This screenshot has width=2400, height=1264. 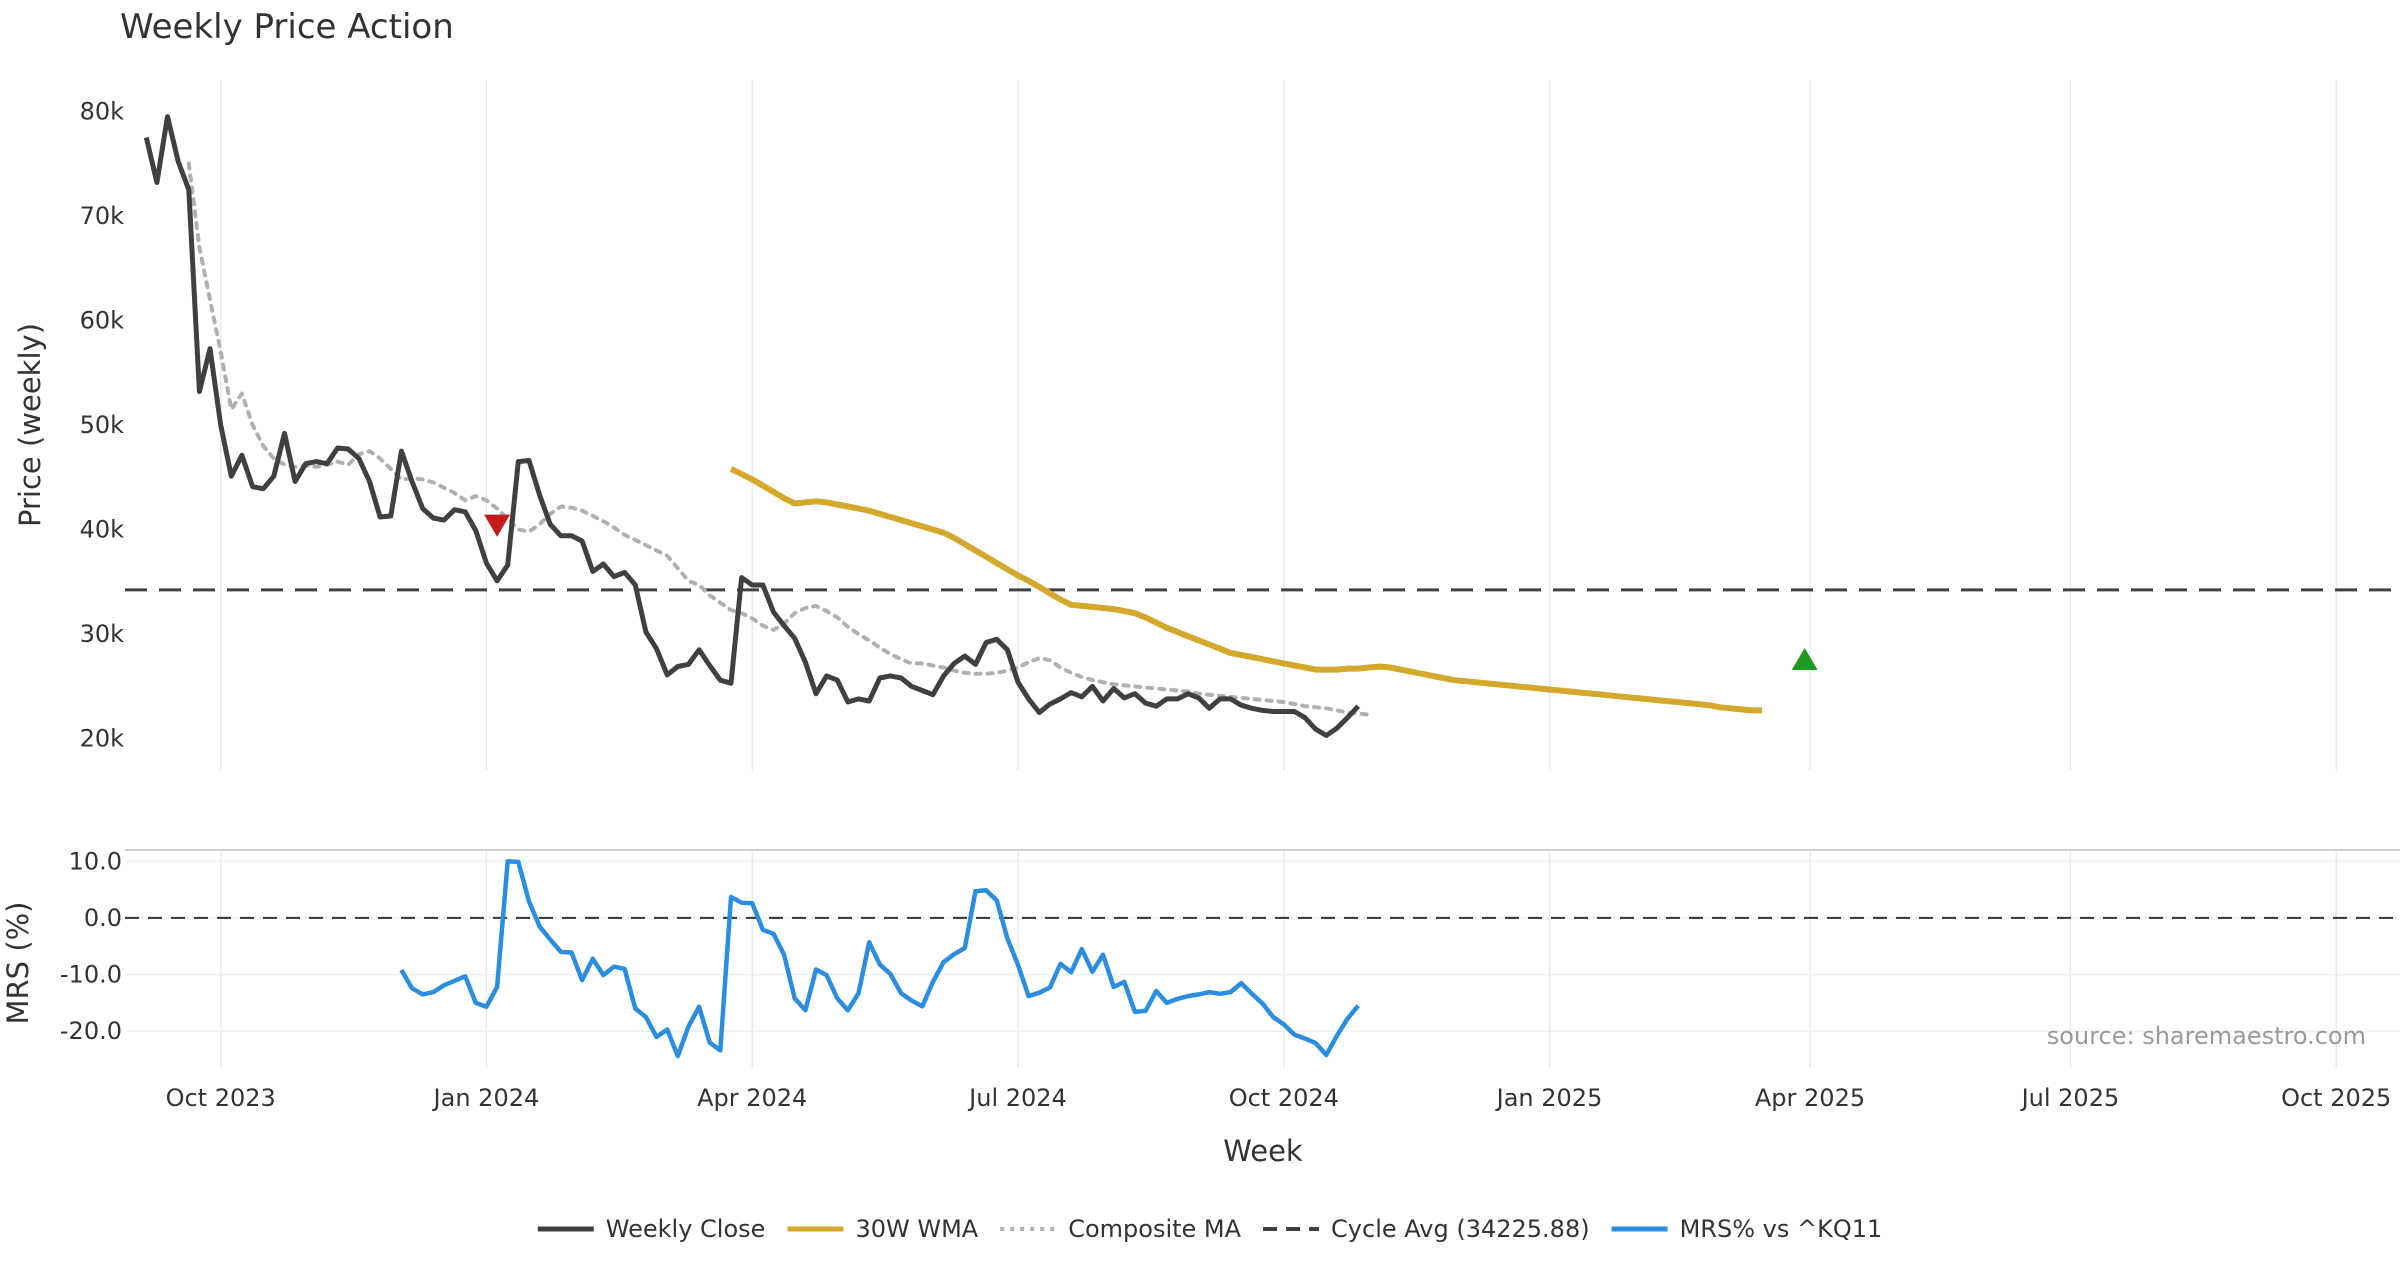 What do you see at coordinates (879, 959) in the screenshot?
I see `mrs-line` at bounding box center [879, 959].